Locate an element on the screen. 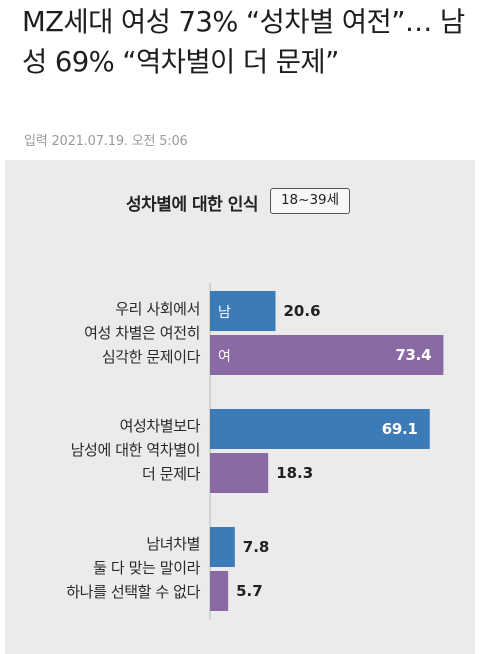 This screenshot has height=654, width=480. category-label: 더 문제다 is located at coordinates (171, 474).